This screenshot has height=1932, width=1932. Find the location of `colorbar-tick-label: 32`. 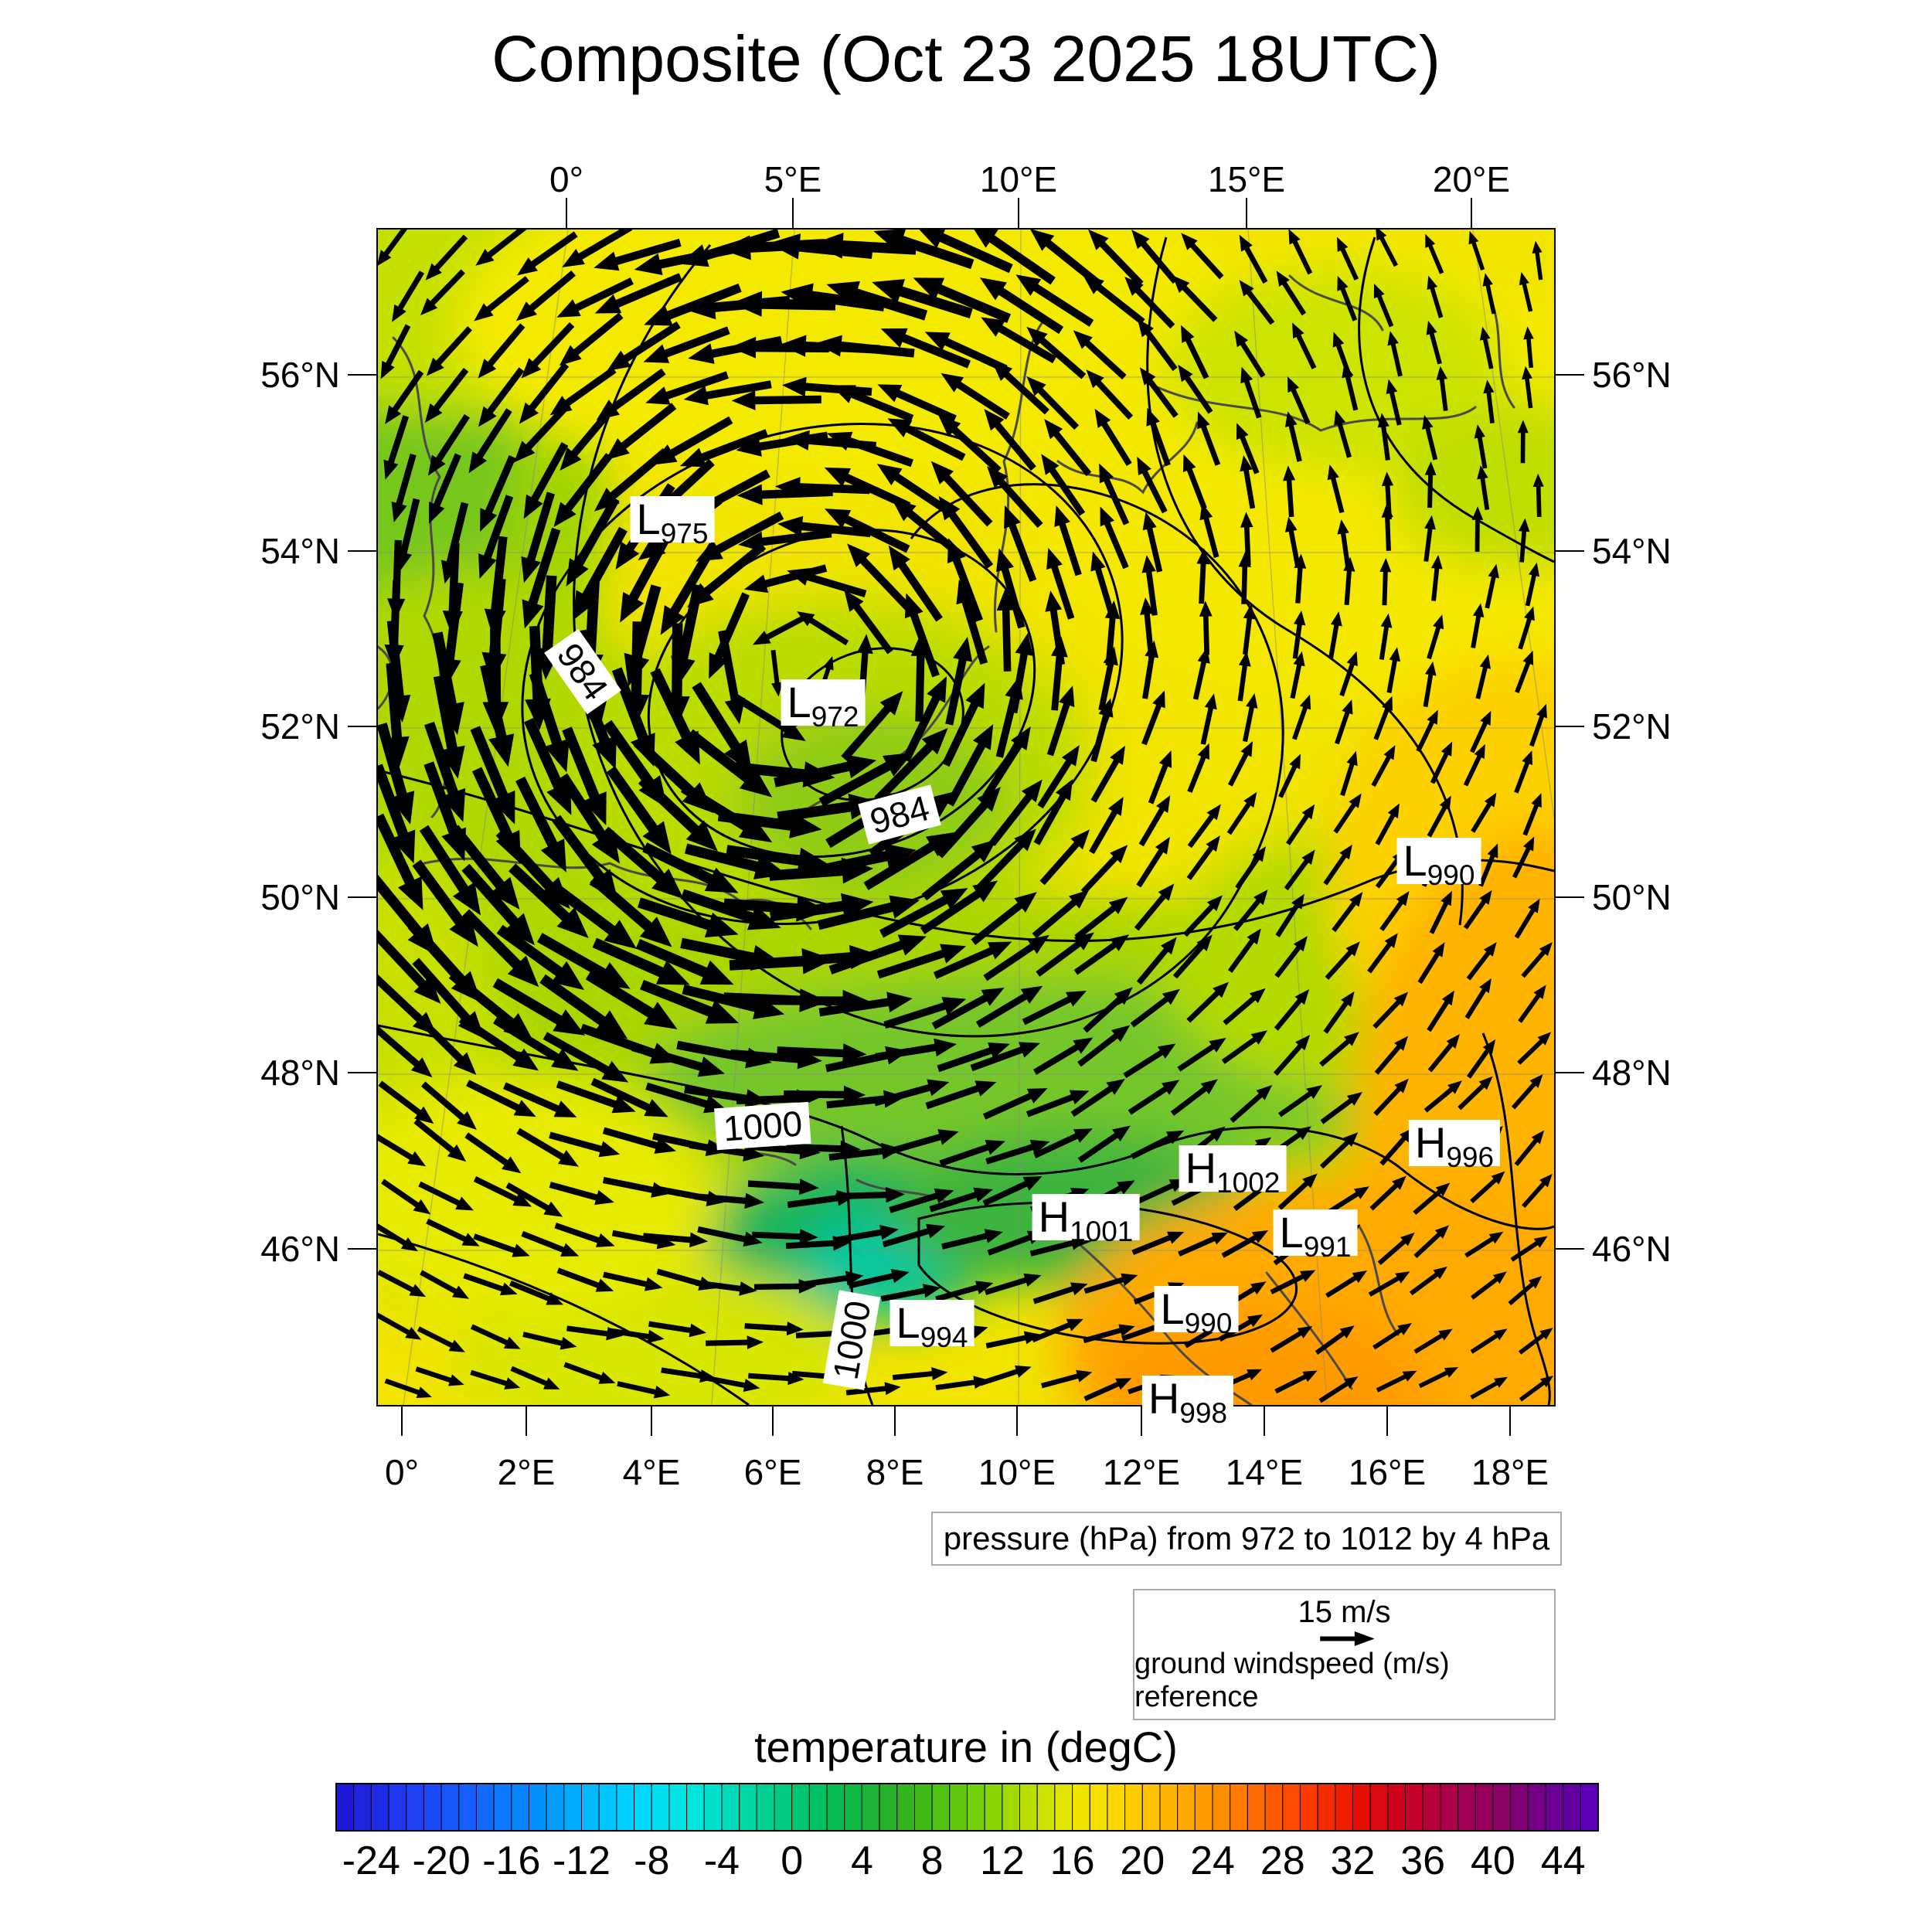

colorbar-tick-label: 32 is located at coordinates (1353, 1860).